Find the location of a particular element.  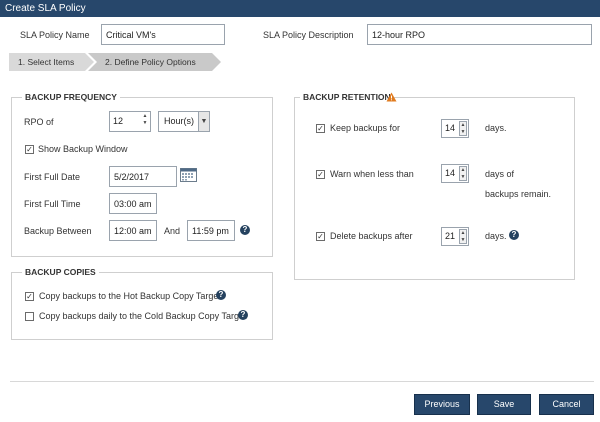

backup-between-end-input is located at coordinates (211, 230).